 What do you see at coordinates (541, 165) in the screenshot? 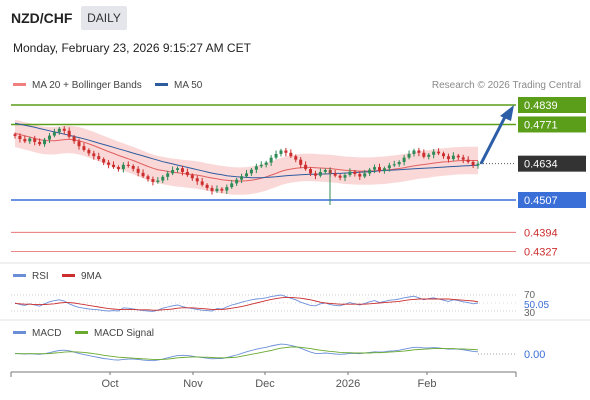
I see `current-price-label: 0.4634` at bounding box center [541, 165].